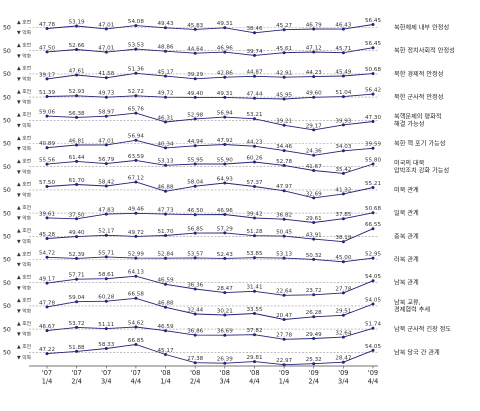  Describe the element at coordinates (314, 335) in the screenshot. I see `value-label: 29.49` at that location.